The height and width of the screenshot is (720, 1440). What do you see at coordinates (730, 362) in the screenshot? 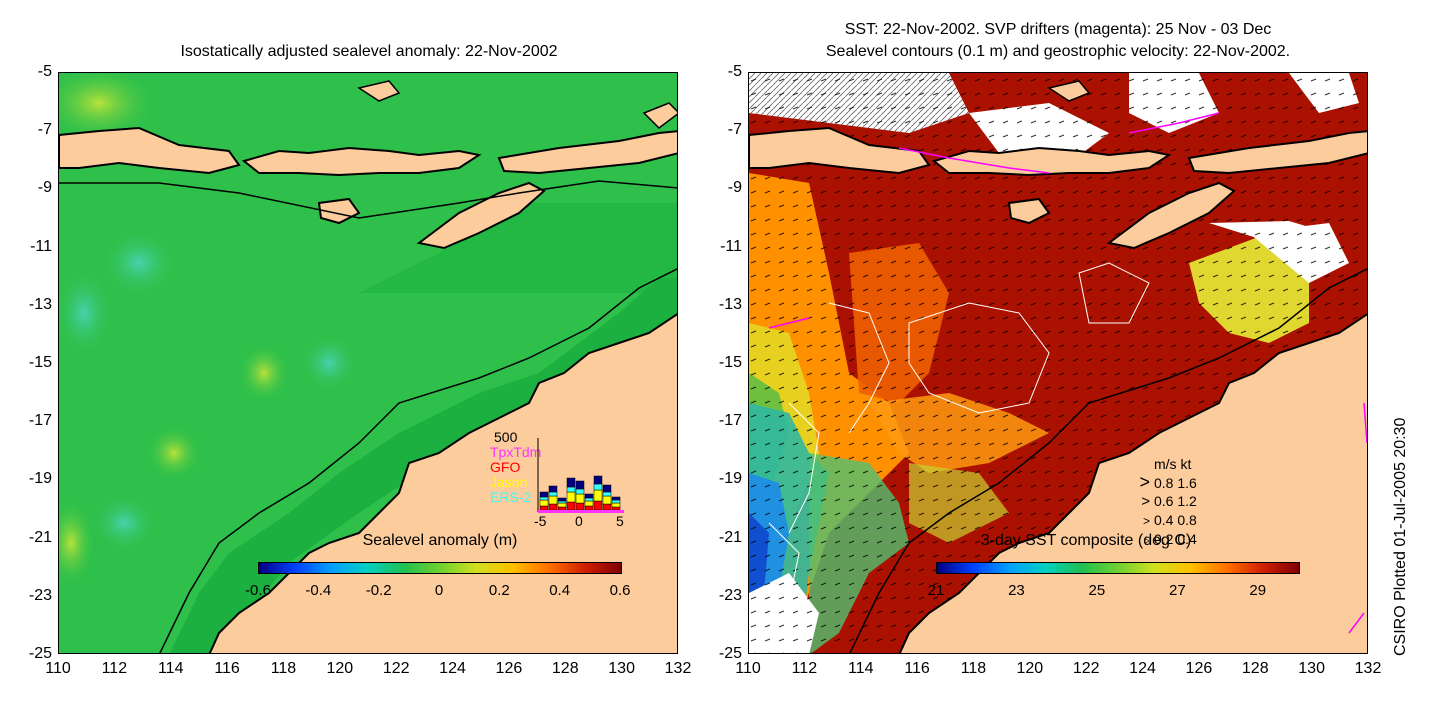
I see `right-y-tick: -15` at bounding box center [730, 362].